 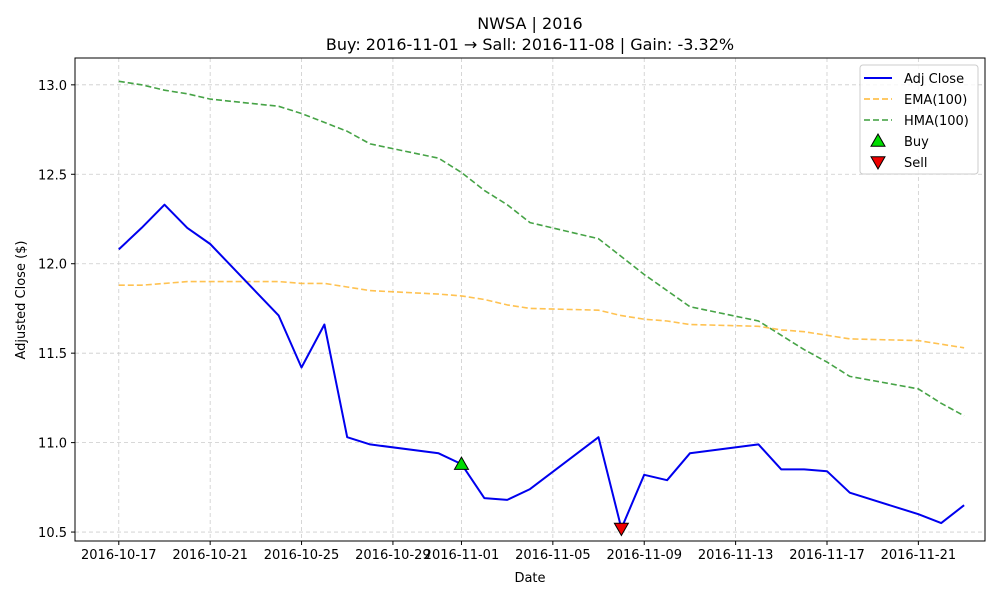 I want to click on y-tick-label: 10.5, so click(x=52, y=533).